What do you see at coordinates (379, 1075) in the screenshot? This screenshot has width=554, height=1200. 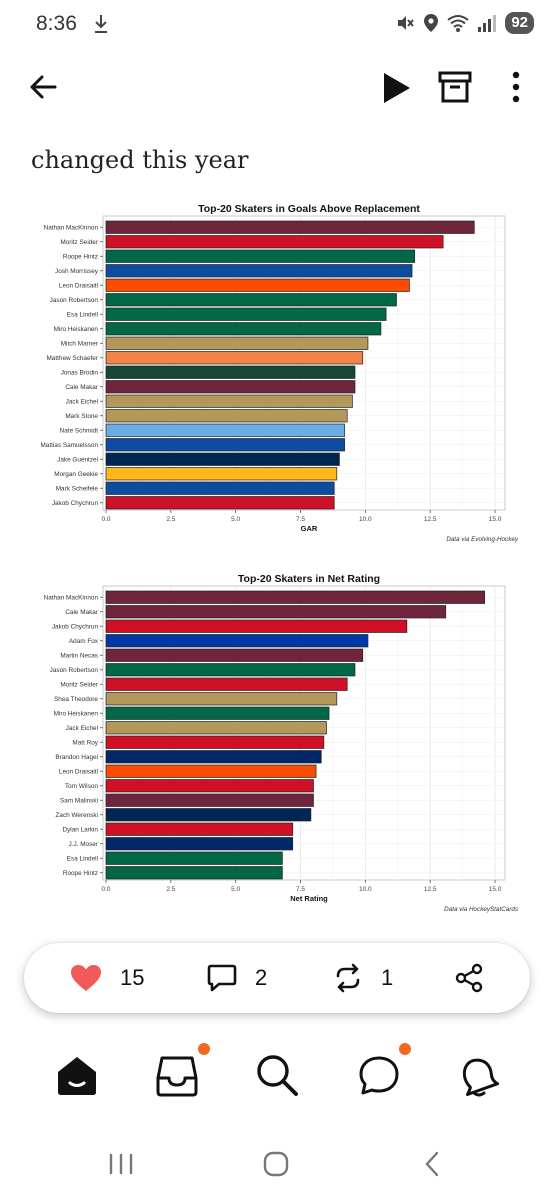 I see `chat-icon` at bounding box center [379, 1075].